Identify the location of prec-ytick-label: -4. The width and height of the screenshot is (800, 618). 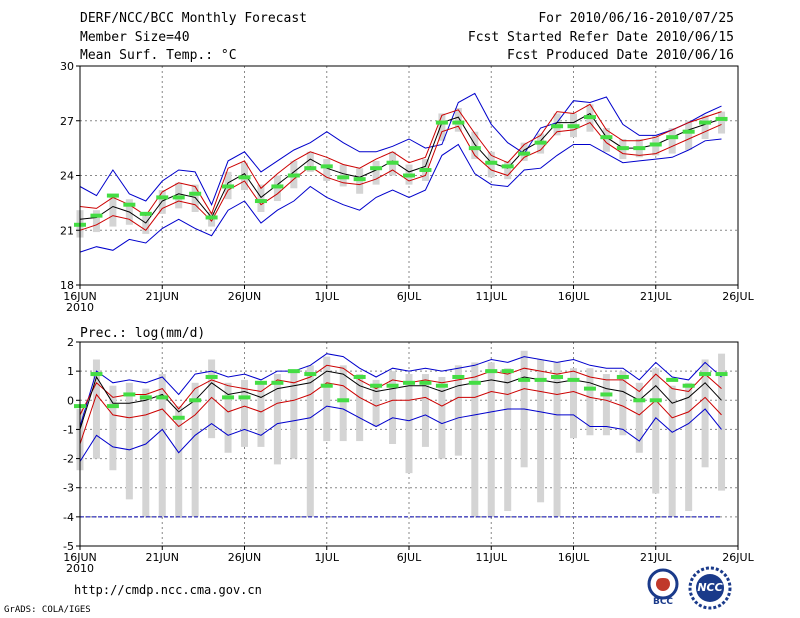
(68, 517).